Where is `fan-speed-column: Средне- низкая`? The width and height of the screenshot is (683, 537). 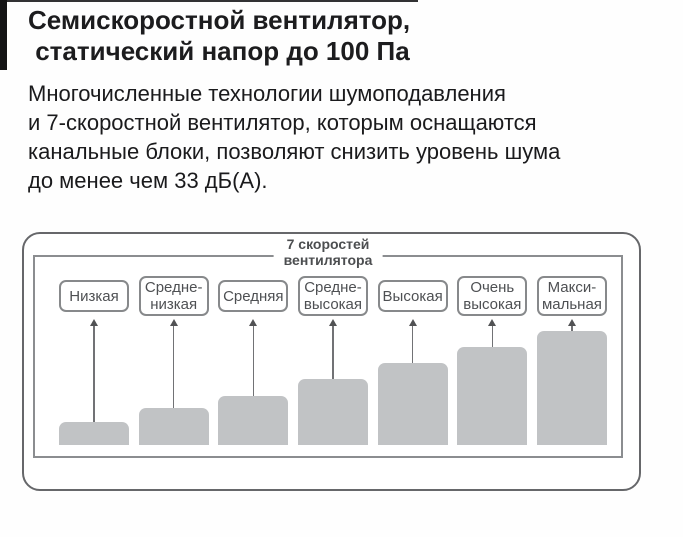 fan-speed-column: Средне- низкая is located at coordinates (173, 360).